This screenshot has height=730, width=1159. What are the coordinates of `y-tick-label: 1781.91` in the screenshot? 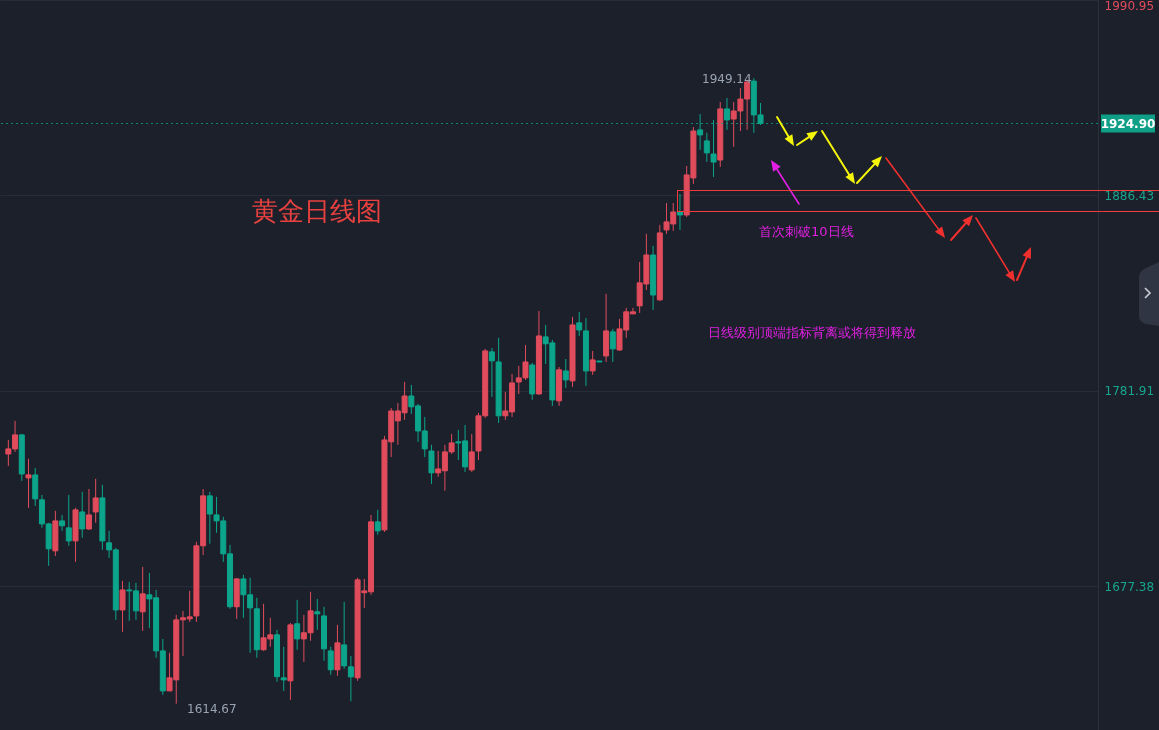 It's located at (1129, 391).